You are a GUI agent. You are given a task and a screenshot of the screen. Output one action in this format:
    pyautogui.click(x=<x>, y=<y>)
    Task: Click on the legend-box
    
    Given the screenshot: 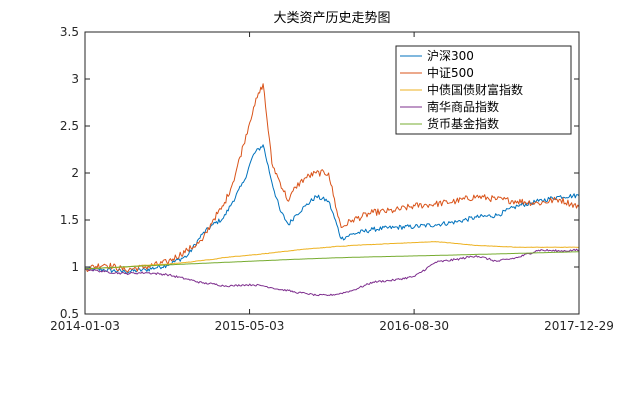 What is the action you would take?
    pyautogui.click(x=483, y=90)
    